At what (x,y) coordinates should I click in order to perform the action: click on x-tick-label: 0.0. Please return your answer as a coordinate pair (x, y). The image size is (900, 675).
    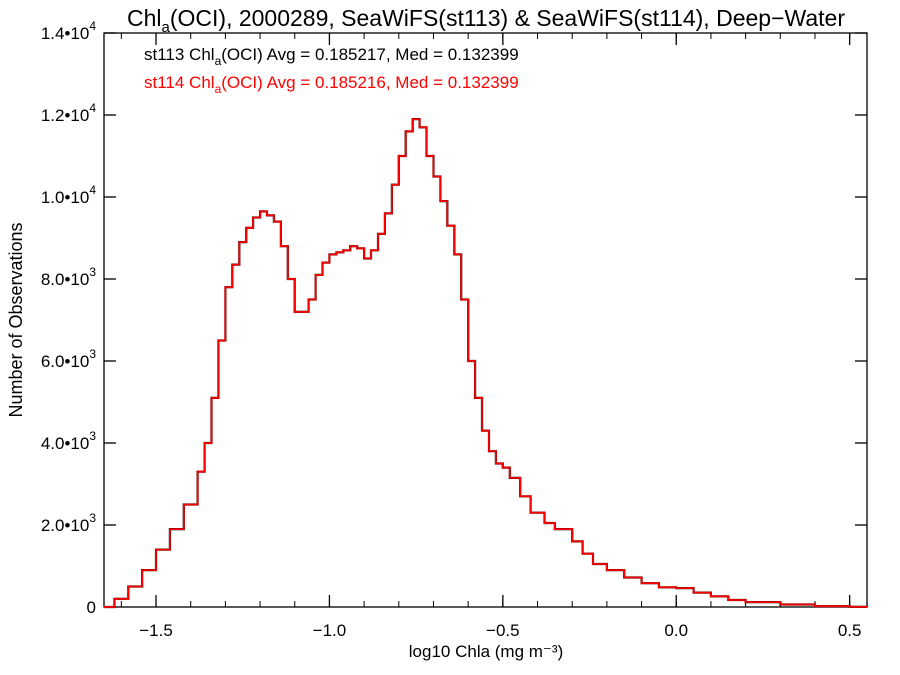
    Looking at the image, I should click on (676, 630).